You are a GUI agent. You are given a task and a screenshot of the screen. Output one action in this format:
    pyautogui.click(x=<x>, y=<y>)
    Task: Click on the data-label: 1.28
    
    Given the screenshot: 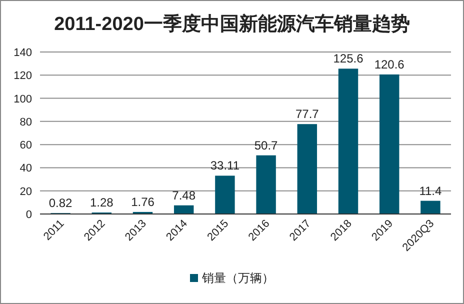 What is the action you would take?
    pyautogui.click(x=102, y=203)
    